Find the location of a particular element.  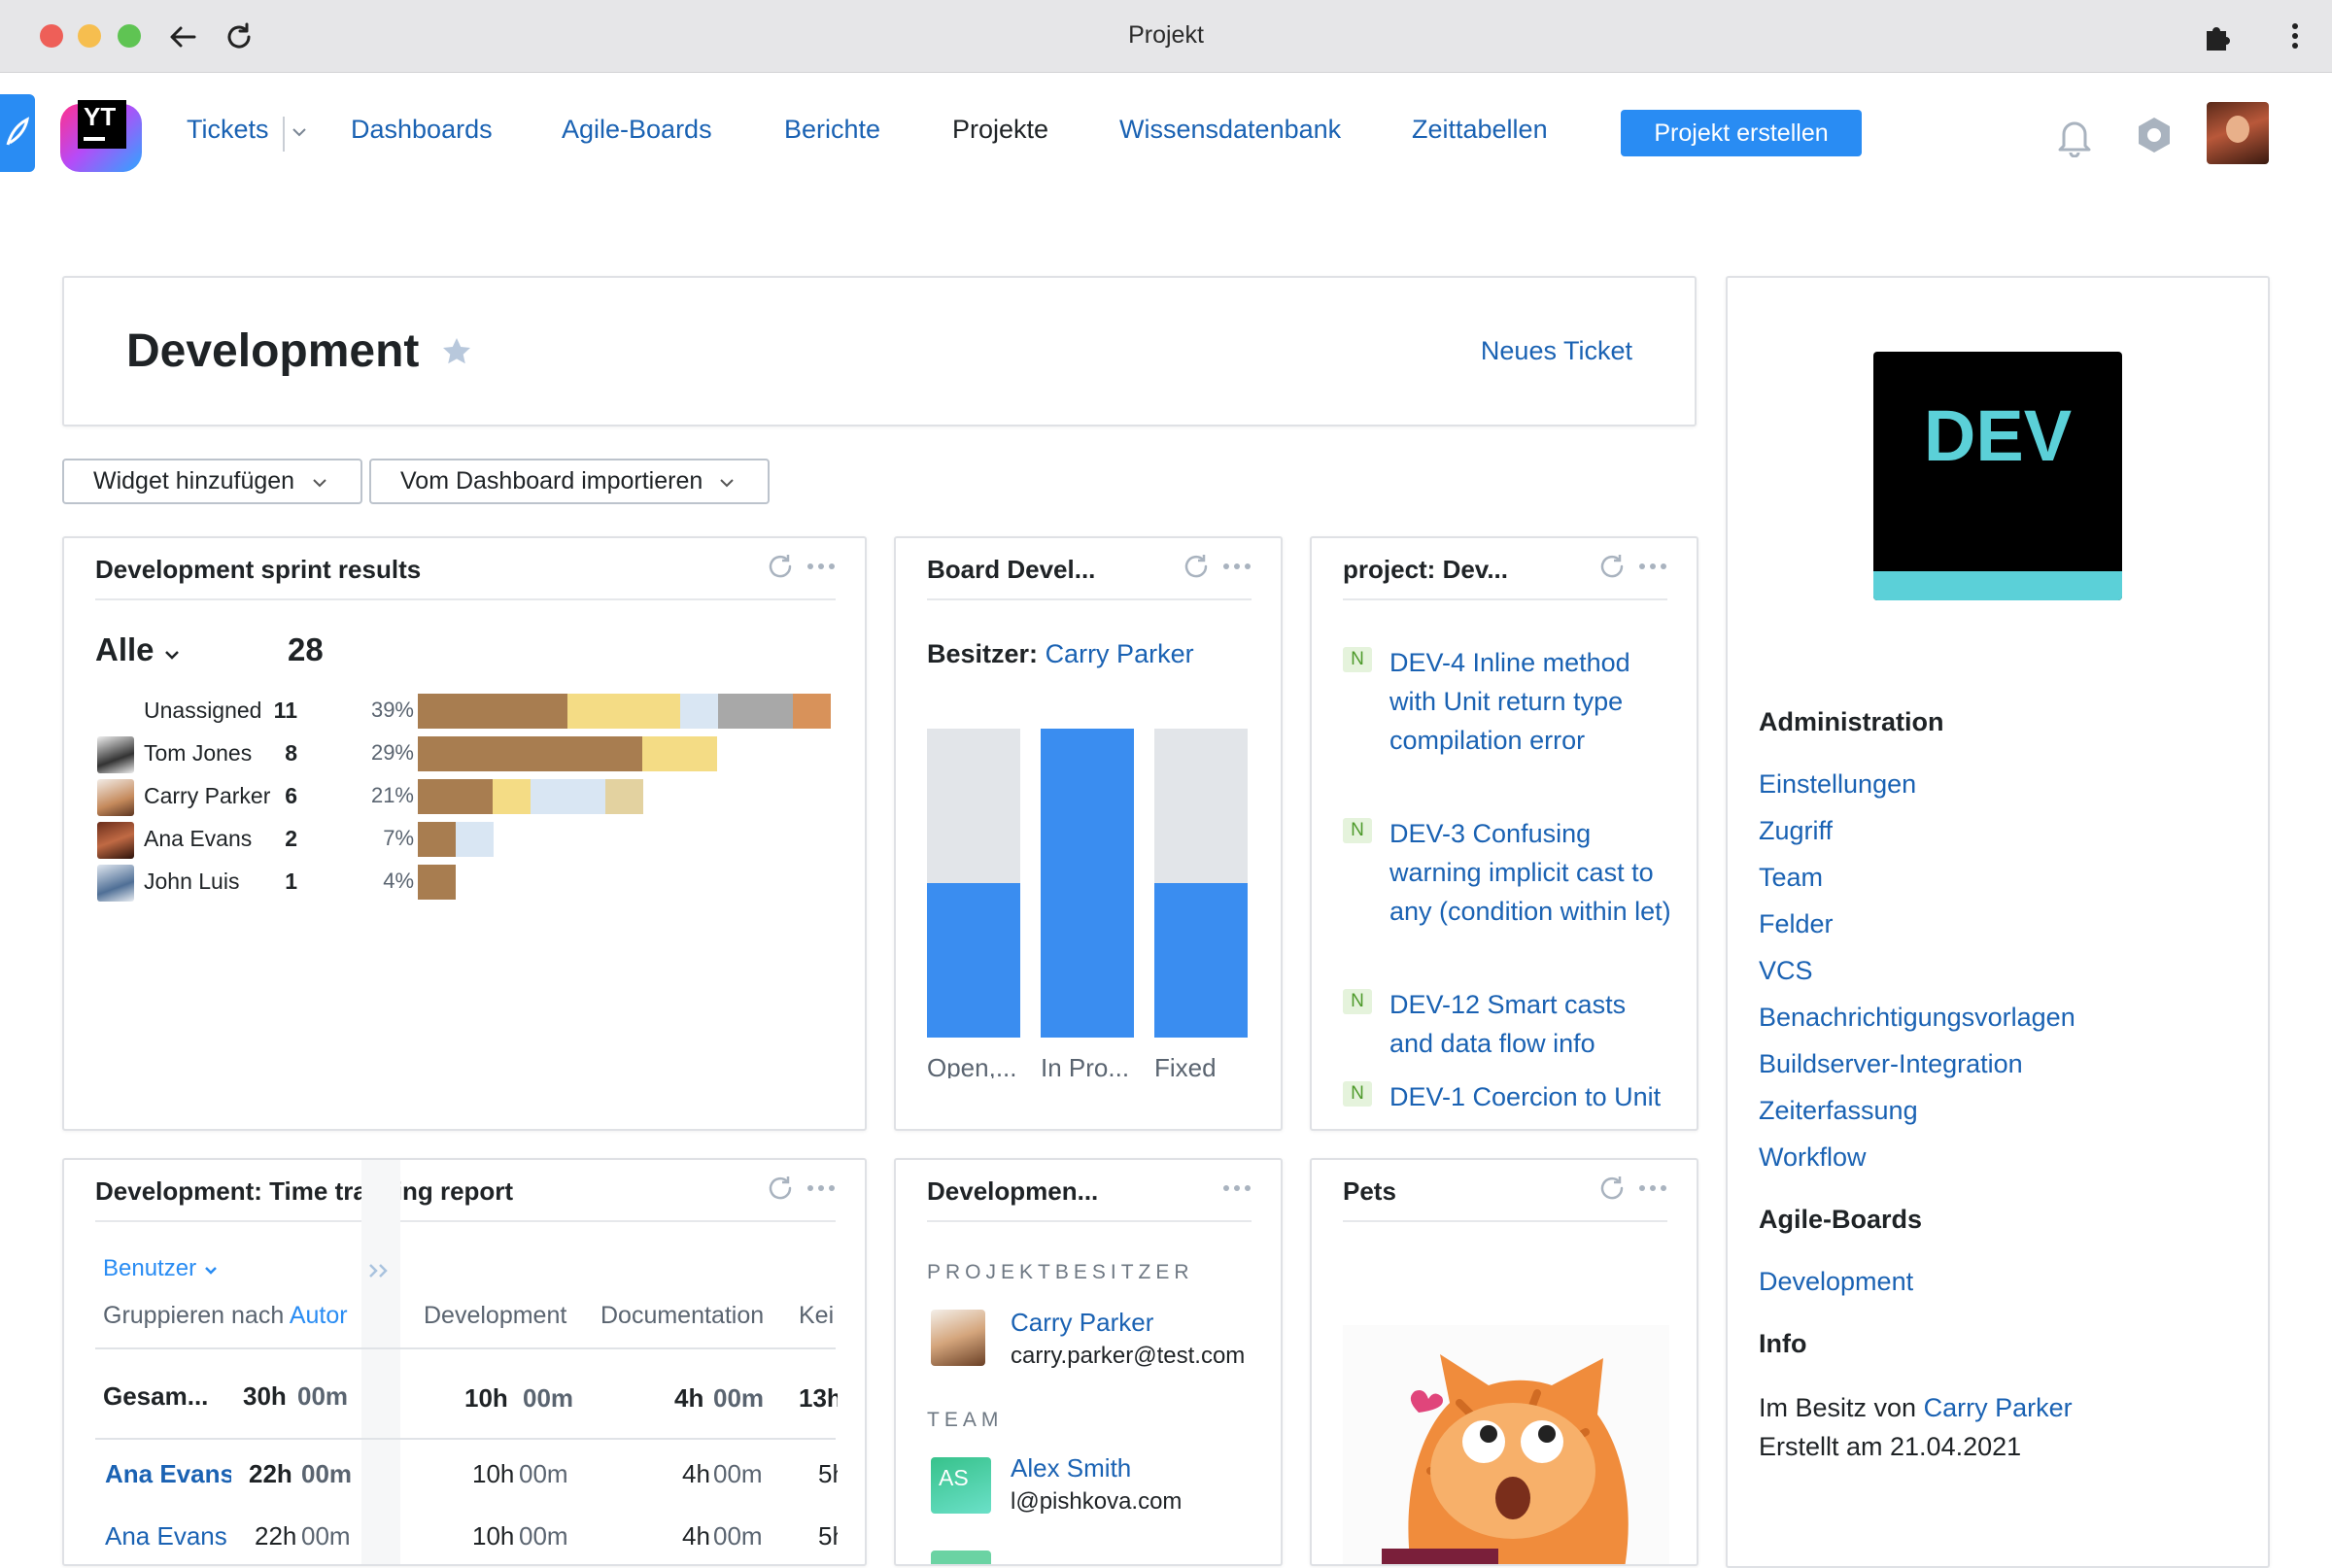

admin-link-notification-templates: Benachrichtigungsvorlagen is located at coordinates (1917, 1017).